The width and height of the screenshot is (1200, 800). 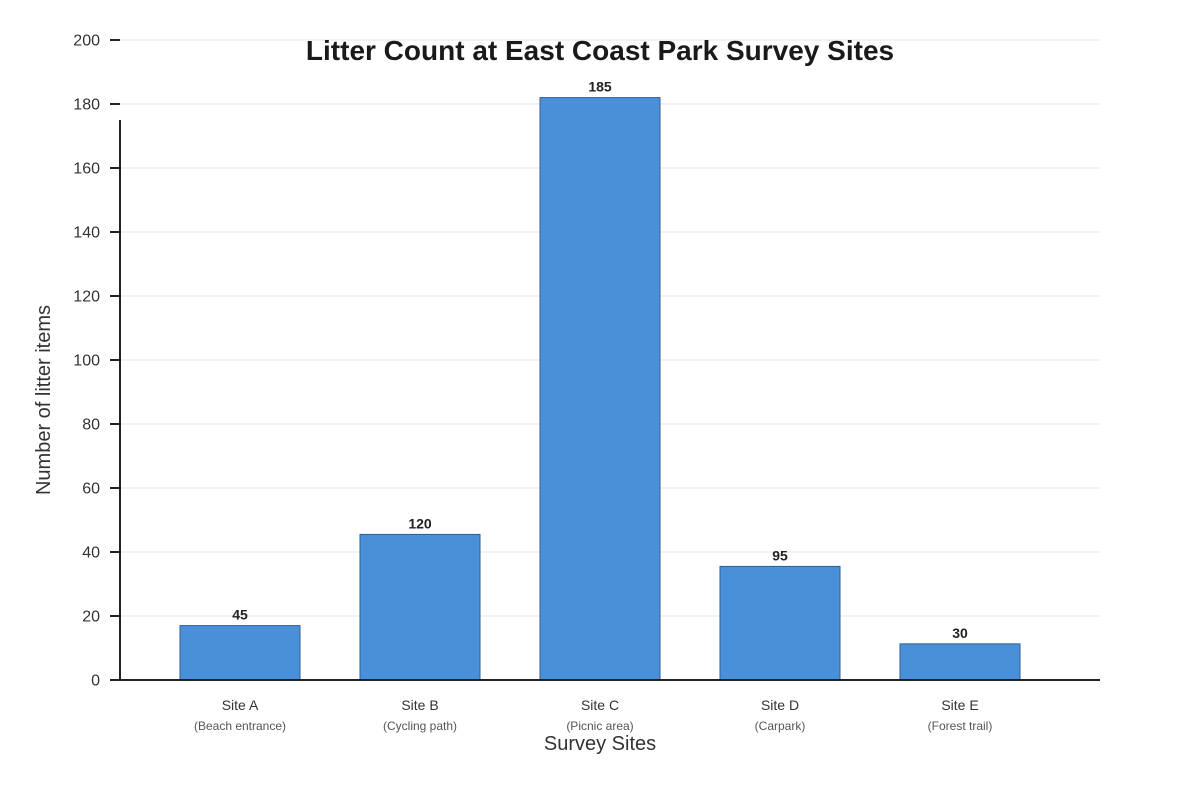 I want to click on x-tick-sublabel: (Beach entrance), so click(x=240, y=726).